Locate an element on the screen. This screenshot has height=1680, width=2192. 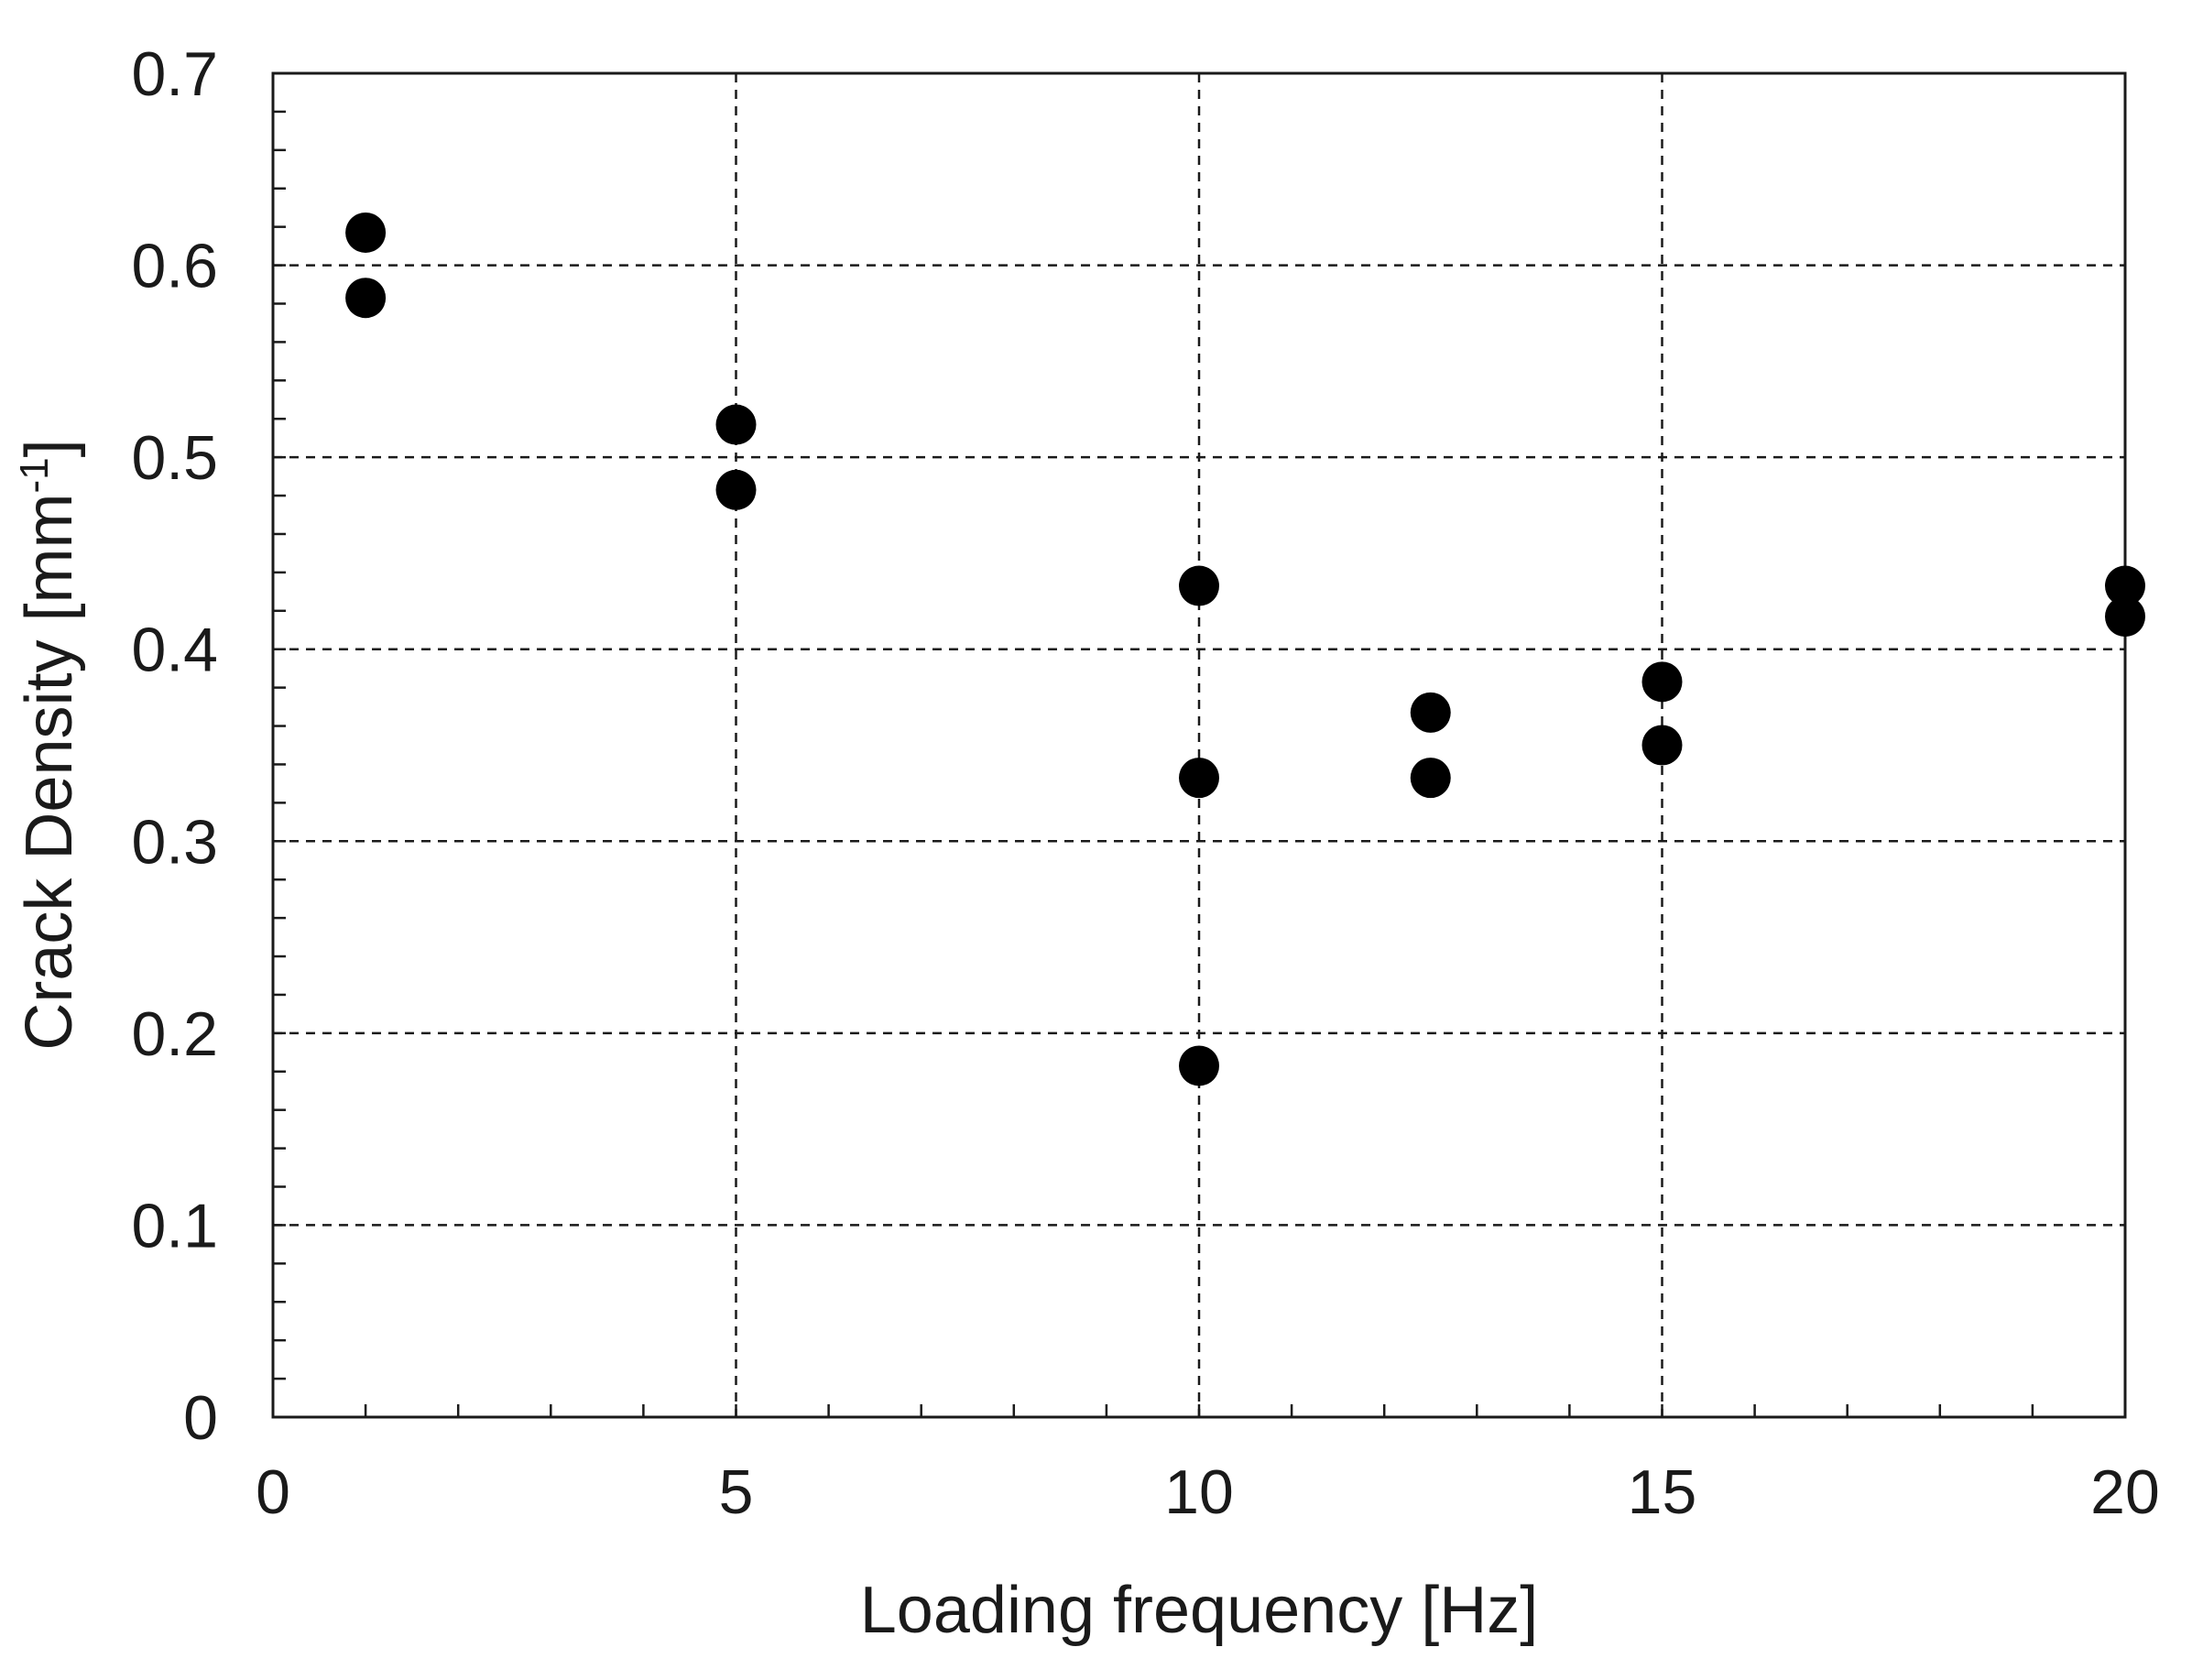
x-tick-labels: 0 5 10 15 20 is located at coordinates (1208, 1492).